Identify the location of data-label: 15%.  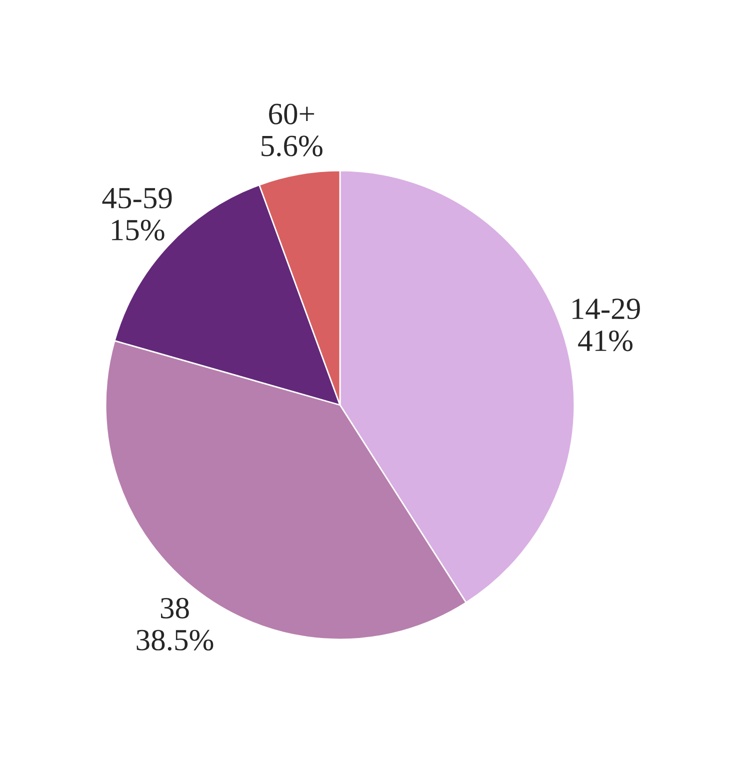
(138, 230).